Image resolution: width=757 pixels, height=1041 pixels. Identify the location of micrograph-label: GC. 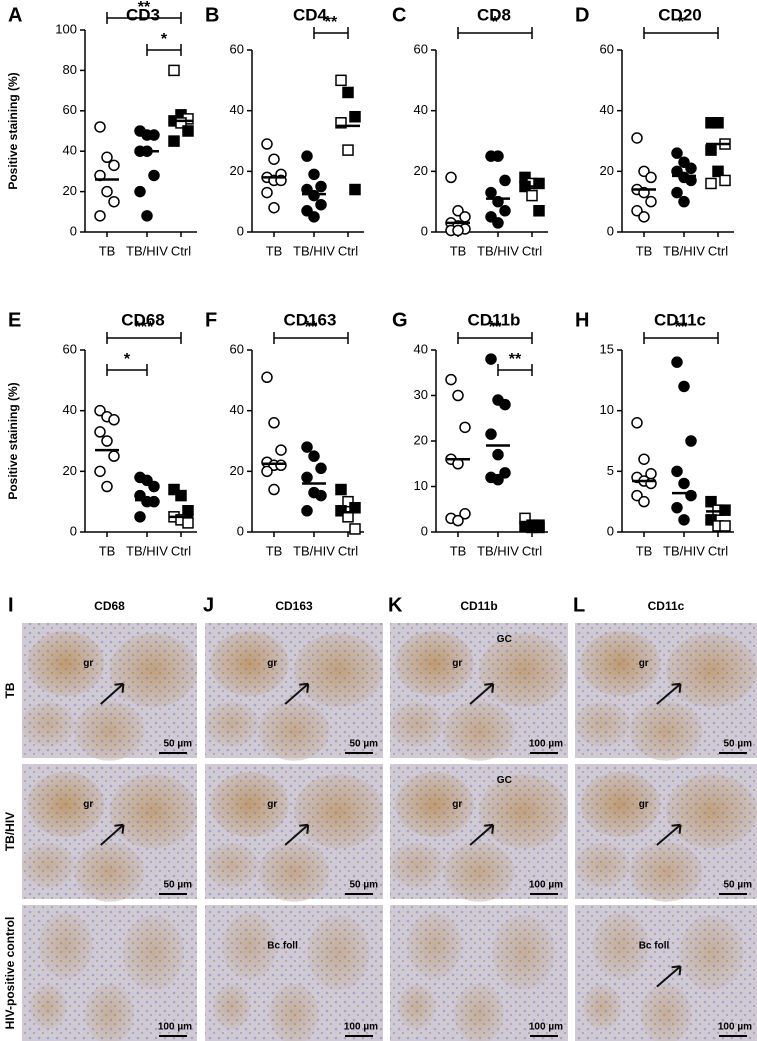
(504, 639).